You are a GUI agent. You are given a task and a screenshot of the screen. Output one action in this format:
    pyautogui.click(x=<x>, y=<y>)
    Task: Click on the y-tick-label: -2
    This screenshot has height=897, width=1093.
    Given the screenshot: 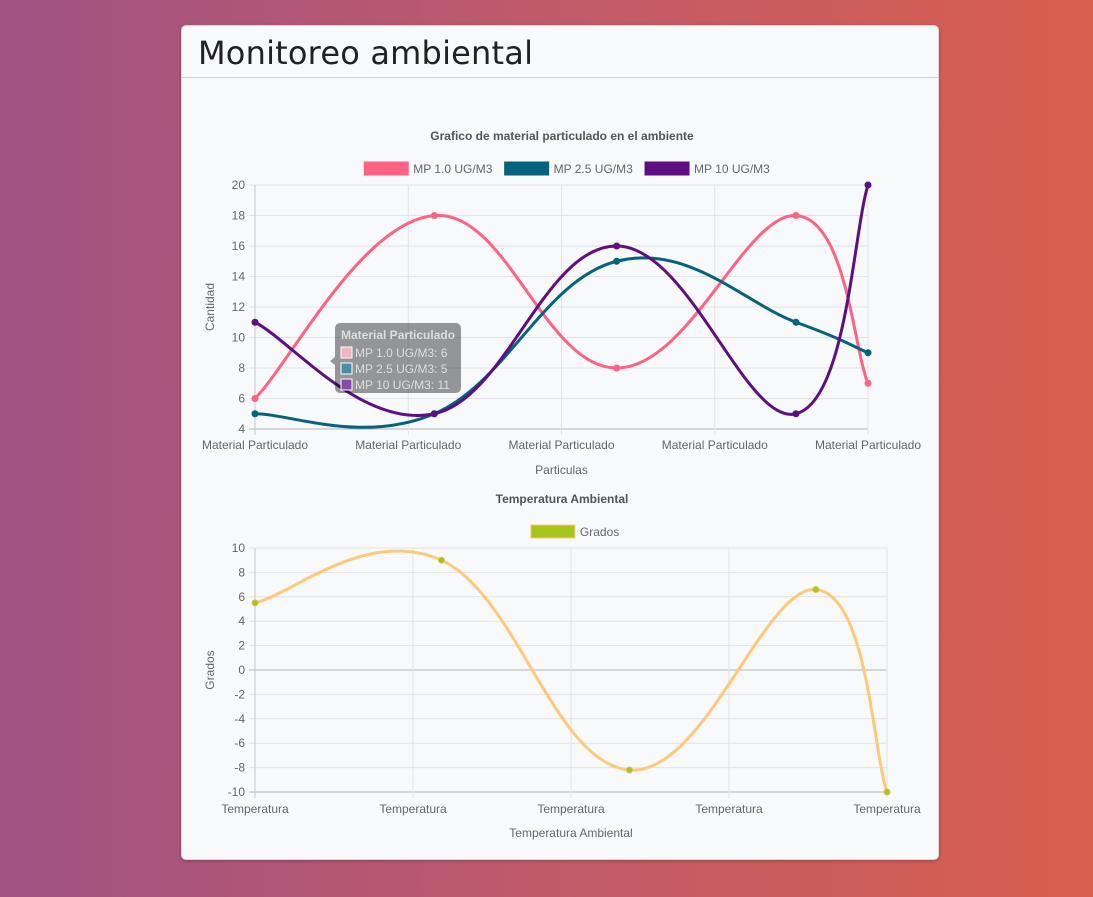 What is the action you would take?
    pyautogui.click(x=239, y=694)
    